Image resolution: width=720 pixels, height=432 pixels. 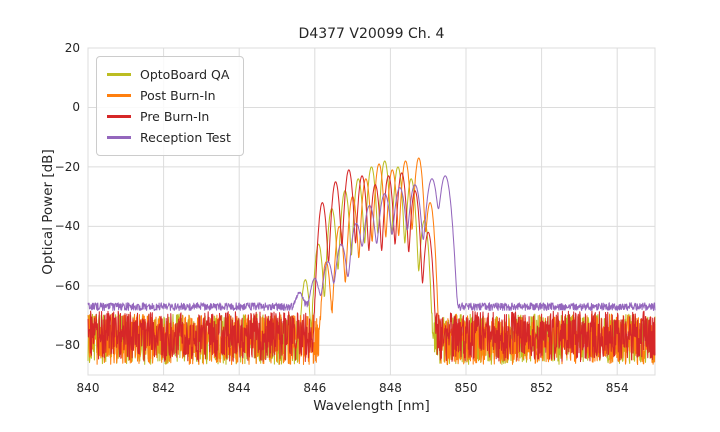 I want to click on chart-title: D4377 V20099 Ch. 4, so click(x=371, y=34).